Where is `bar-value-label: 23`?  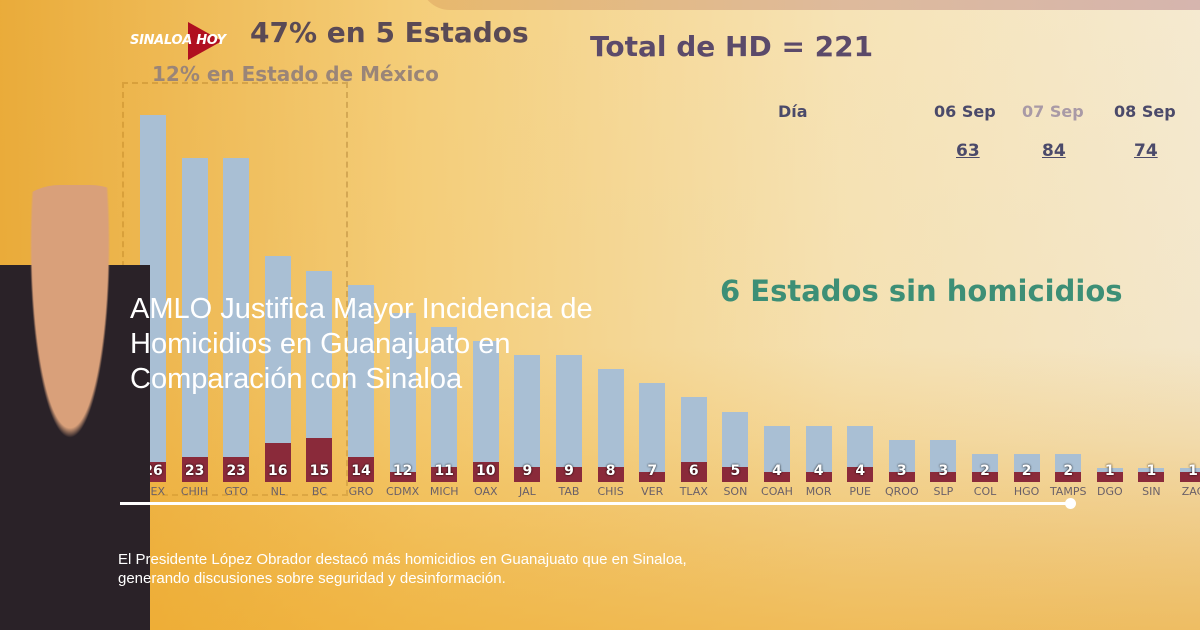
bar-value-label: 23 is located at coordinates (236, 471).